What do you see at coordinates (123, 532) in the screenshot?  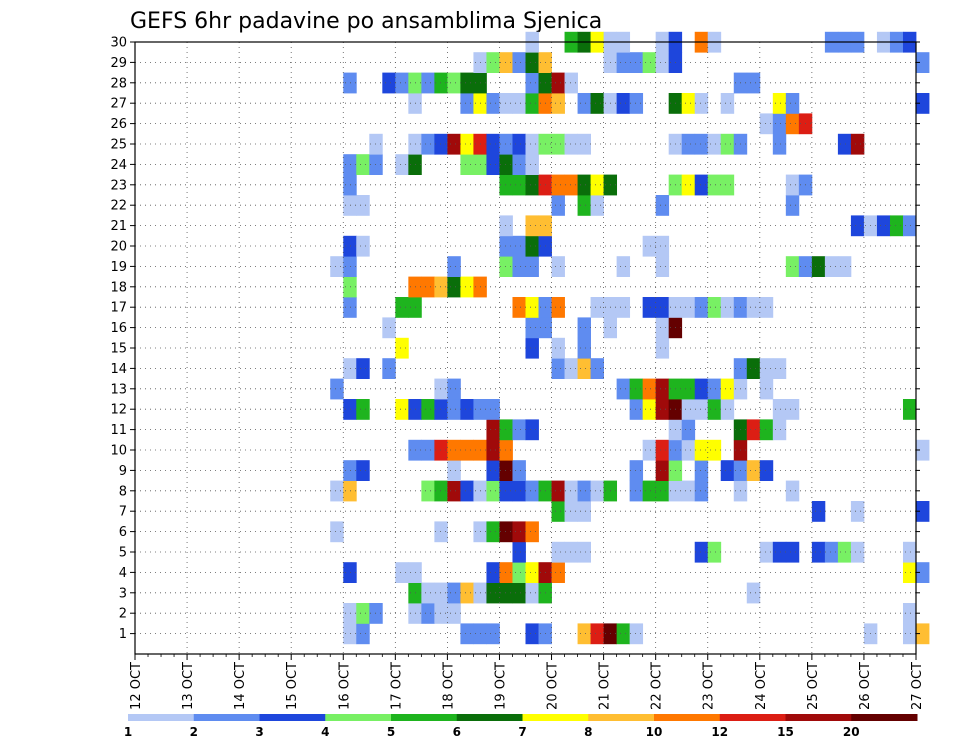 I see `y-tick-label: 6` at bounding box center [123, 532].